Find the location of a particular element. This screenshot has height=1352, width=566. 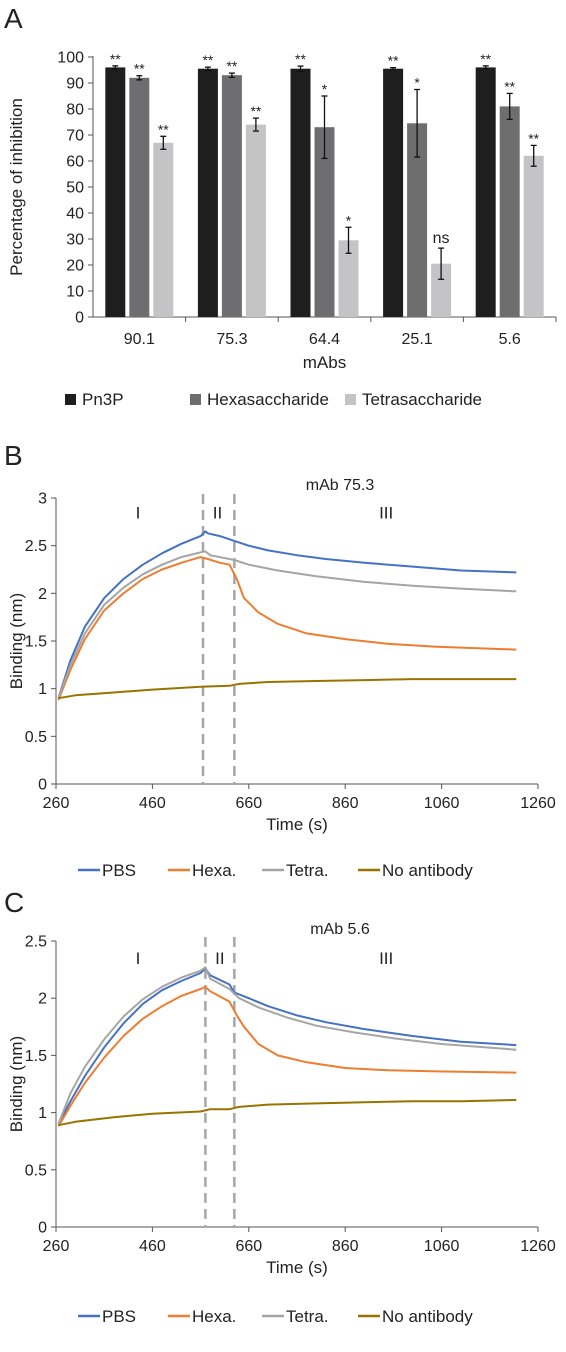

x-axis-title: Time (s) is located at coordinates (297, 1267).